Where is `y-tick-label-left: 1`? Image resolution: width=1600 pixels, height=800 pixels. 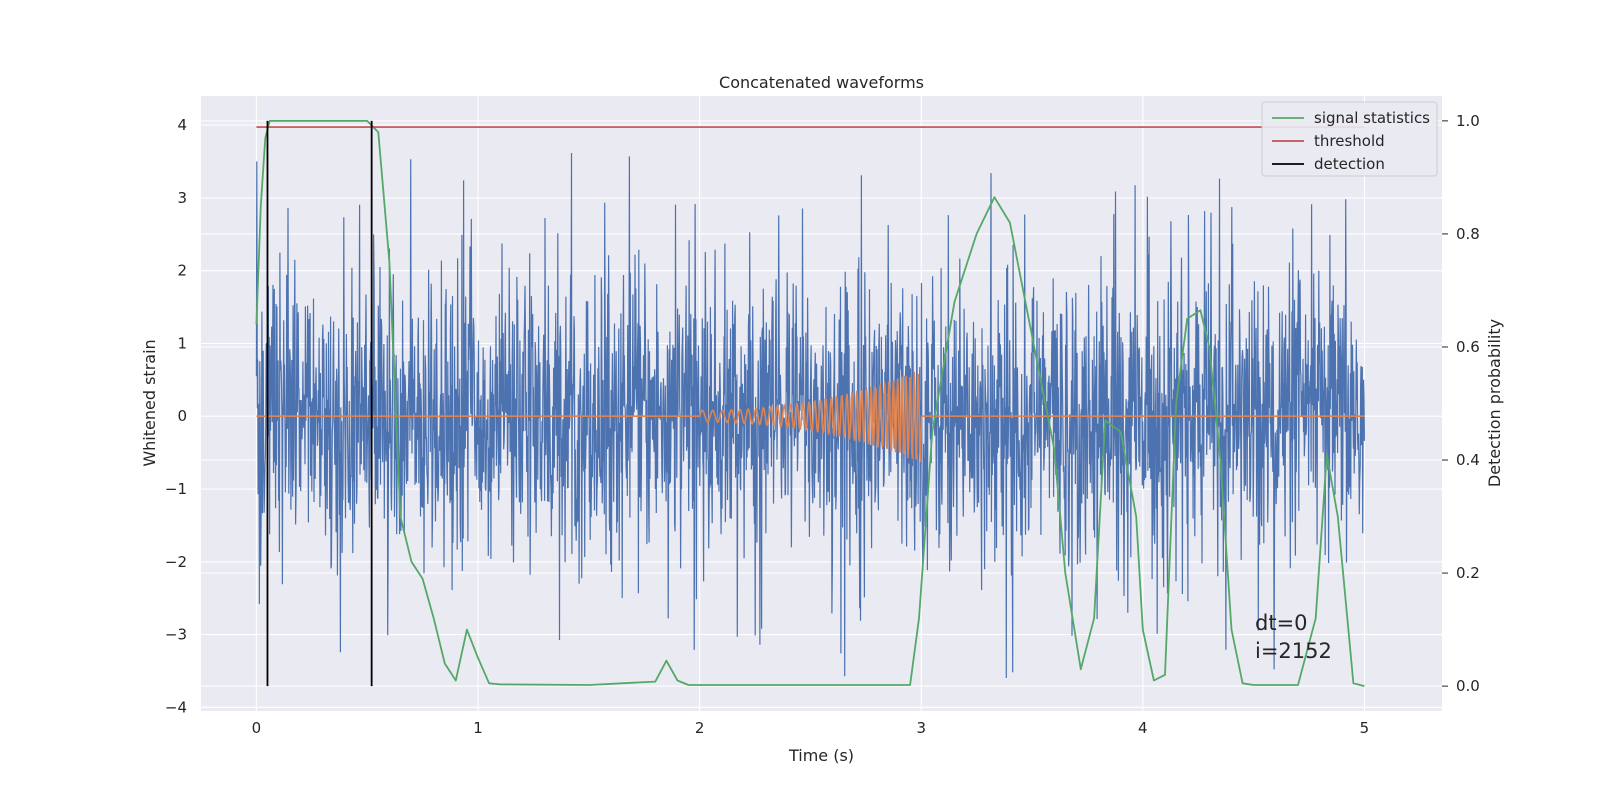
y-tick-label-left: 1 is located at coordinates (182, 343).